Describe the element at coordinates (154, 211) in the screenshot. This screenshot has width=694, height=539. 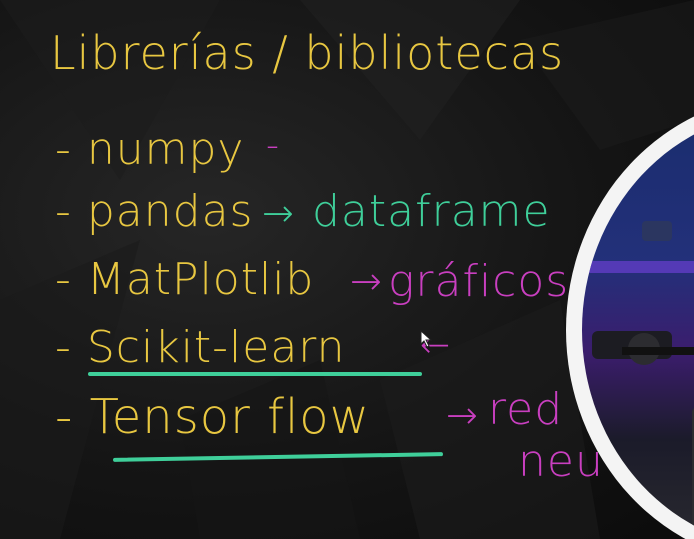
I see `item-pandas: - pandas` at that location.